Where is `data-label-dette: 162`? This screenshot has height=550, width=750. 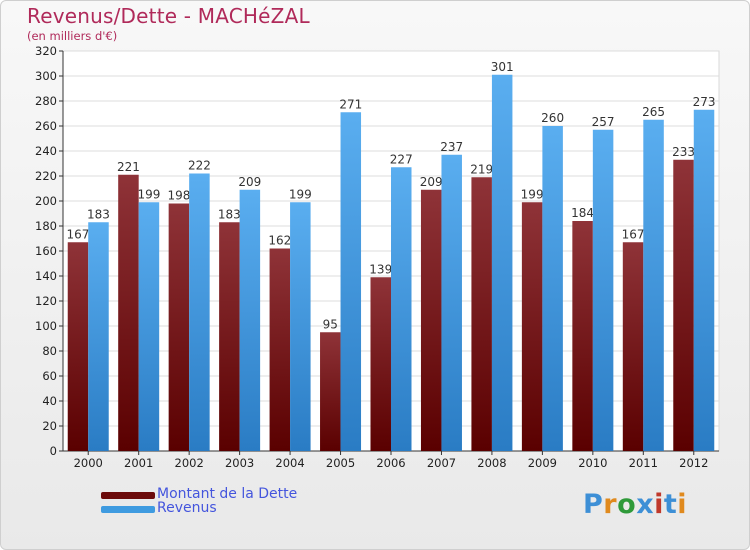
data-label-dette: 162 is located at coordinates (279, 241).